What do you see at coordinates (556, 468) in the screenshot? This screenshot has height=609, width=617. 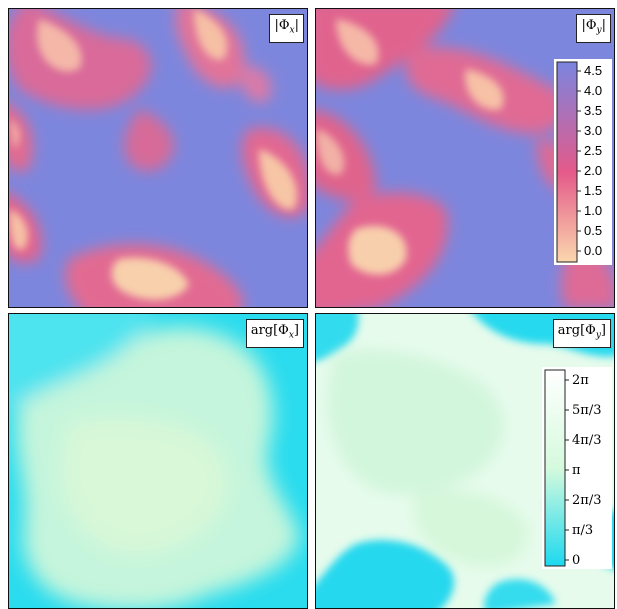 I see `phase-colorbar-gradient` at bounding box center [556, 468].